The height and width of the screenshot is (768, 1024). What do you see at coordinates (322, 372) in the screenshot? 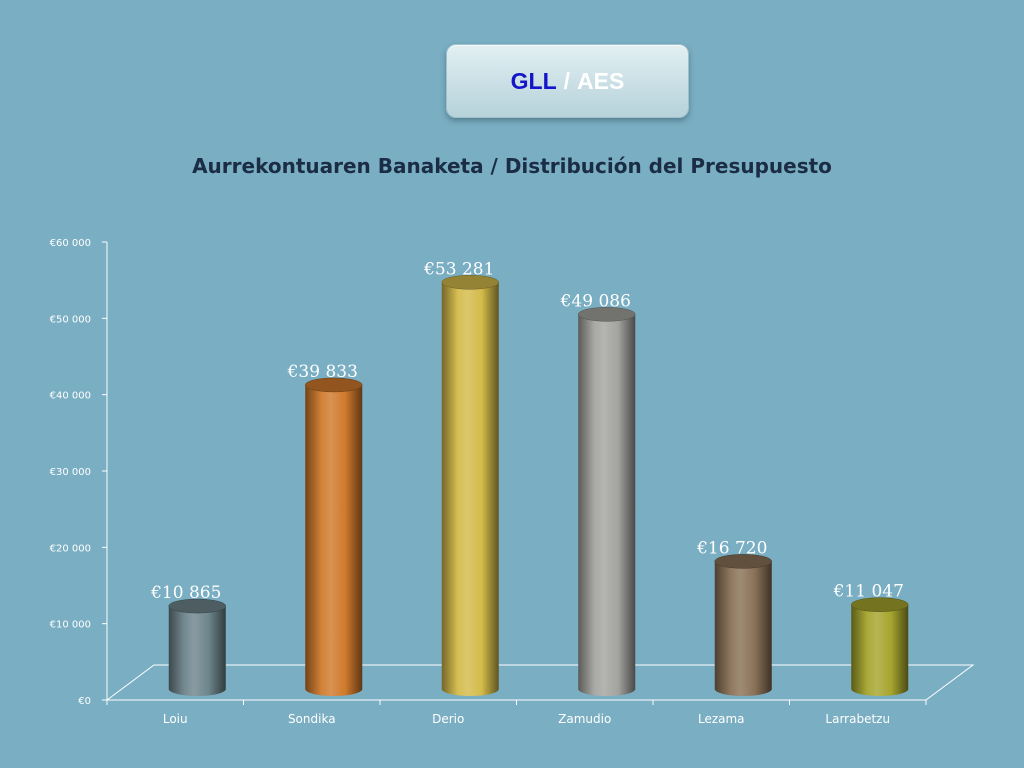
I see `data-label: €39 833` at bounding box center [322, 372].